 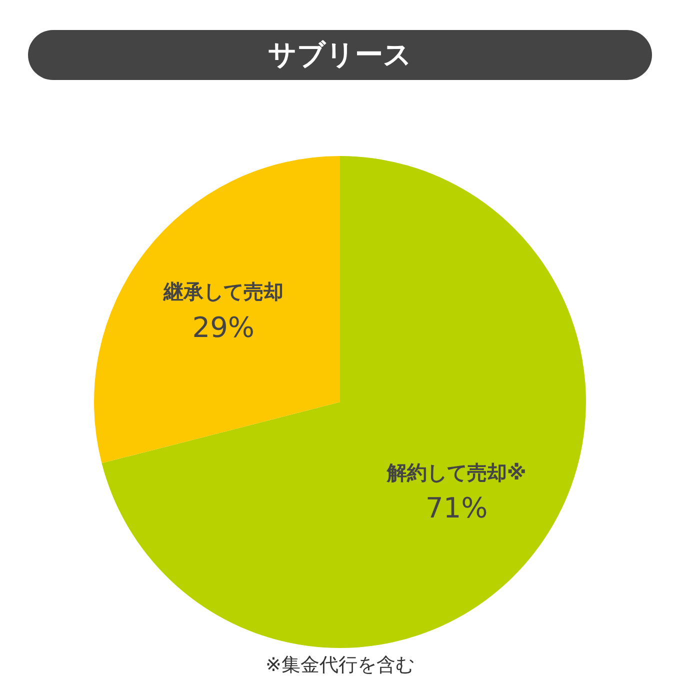 I want to click on data-label: 29%, so click(x=223, y=327).